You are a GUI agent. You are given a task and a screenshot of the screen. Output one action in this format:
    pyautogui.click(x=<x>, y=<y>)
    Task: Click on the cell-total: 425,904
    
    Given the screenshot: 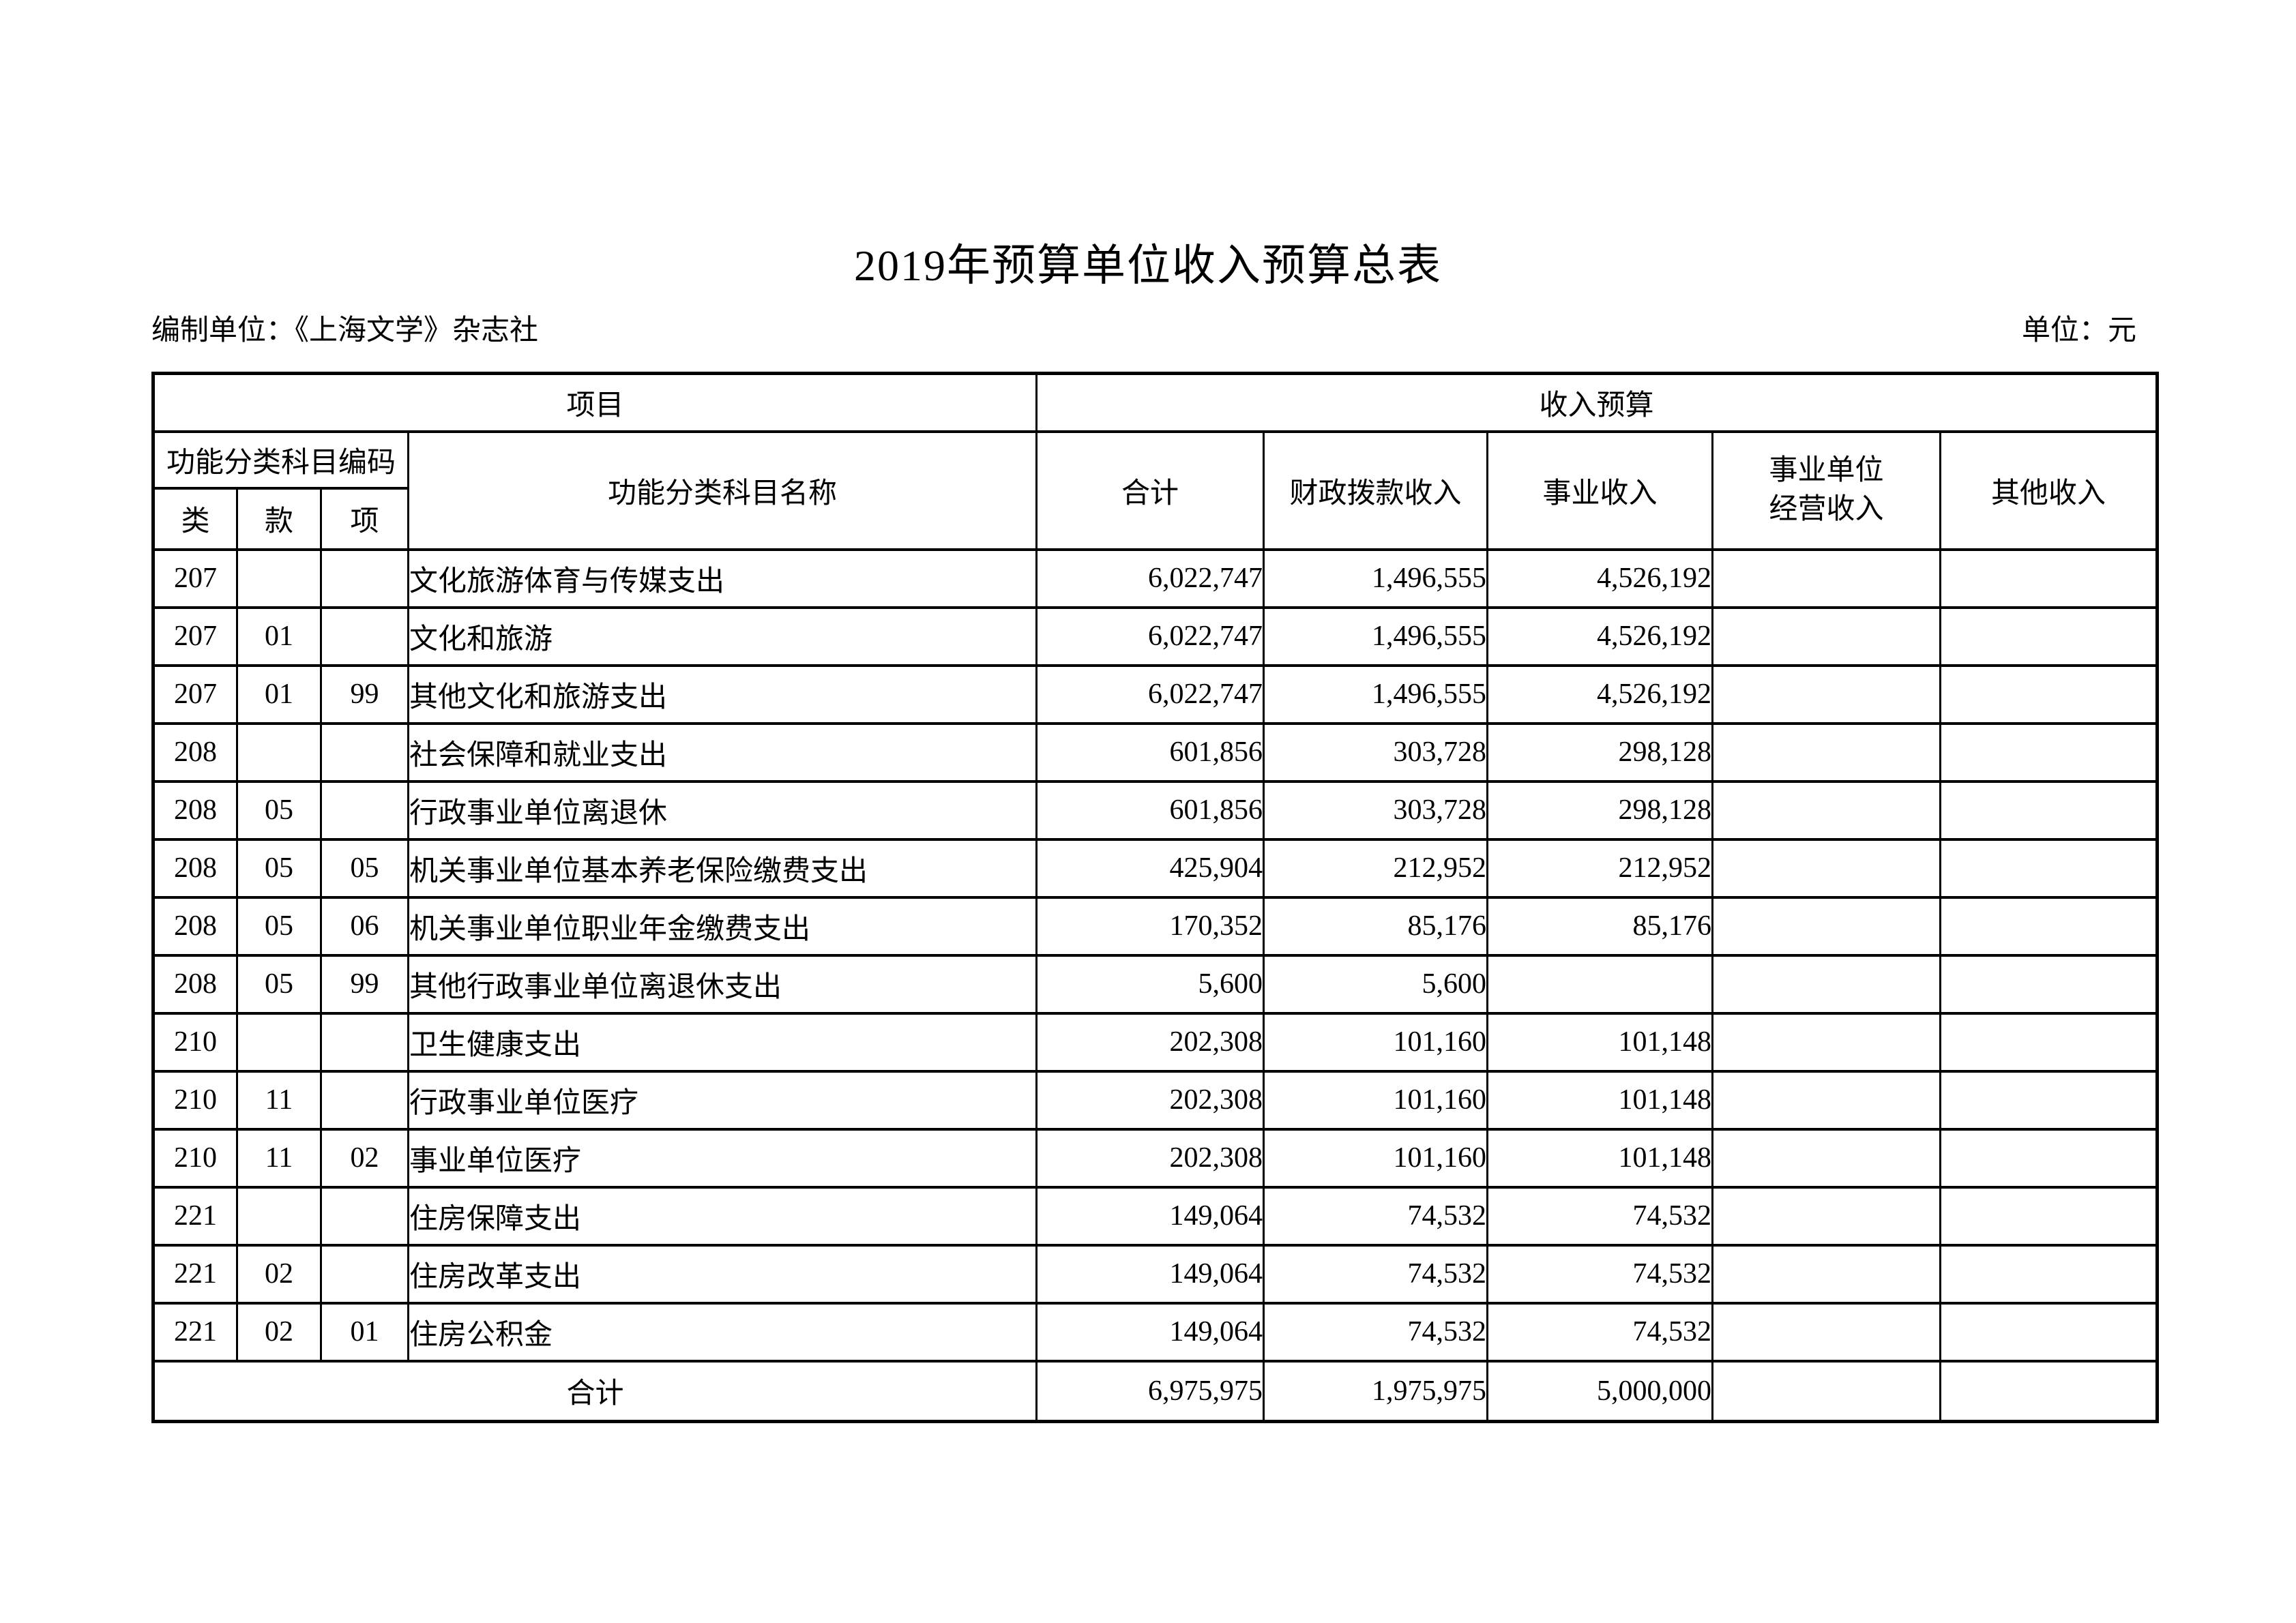 What is the action you would take?
    pyautogui.click(x=1150, y=868)
    